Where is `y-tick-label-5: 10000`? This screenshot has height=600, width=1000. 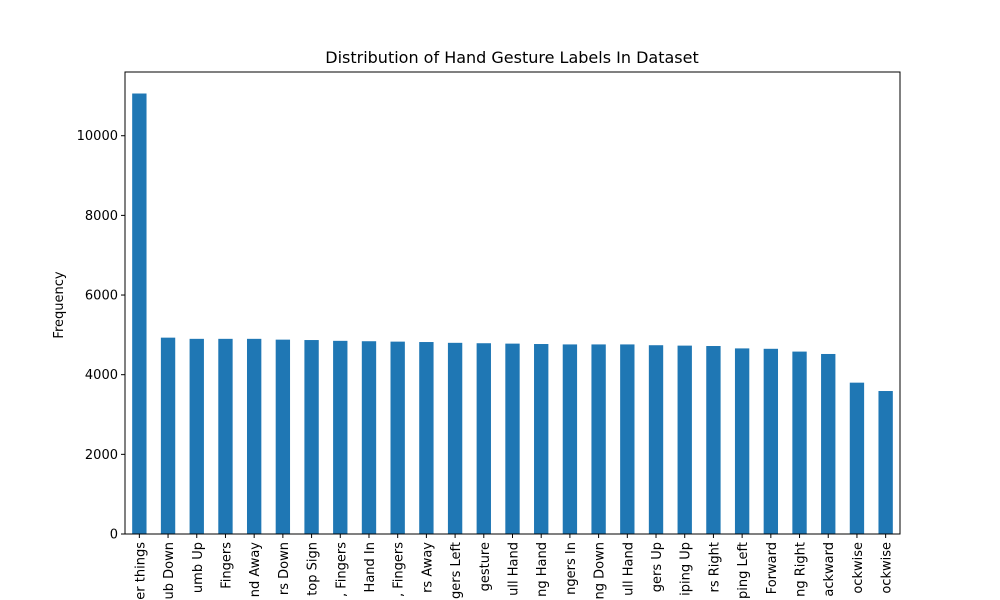
y-tick-label-5: 10000 is located at coordinates (97, 136).